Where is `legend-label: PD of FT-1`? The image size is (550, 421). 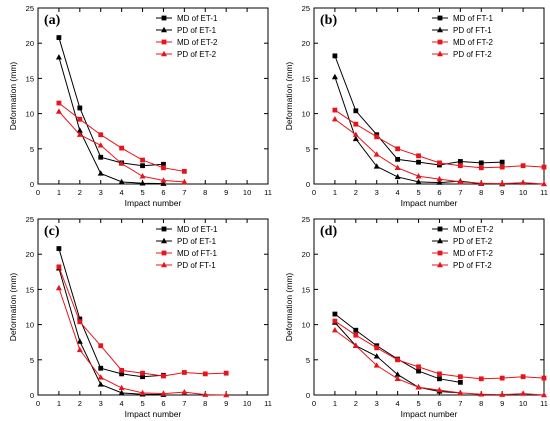
legend-label: PD of FT-1 is located at coordinates (472, 30).